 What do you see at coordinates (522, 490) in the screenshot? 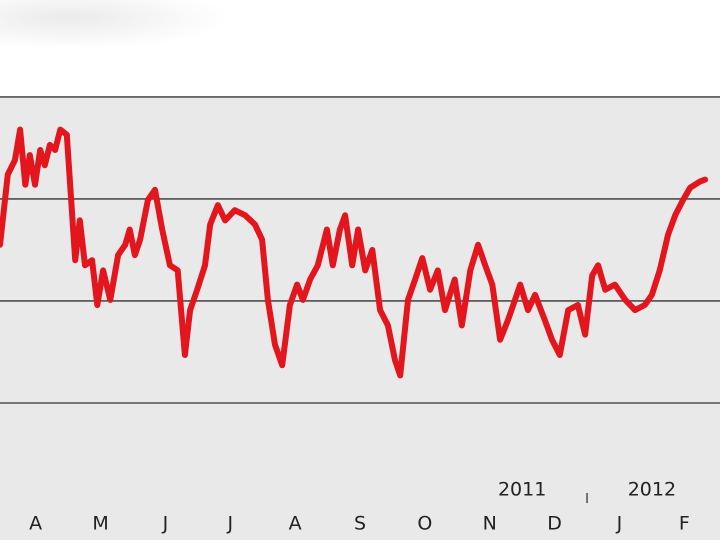
I see `year-label: 2011` at bounding box center [522, 490].